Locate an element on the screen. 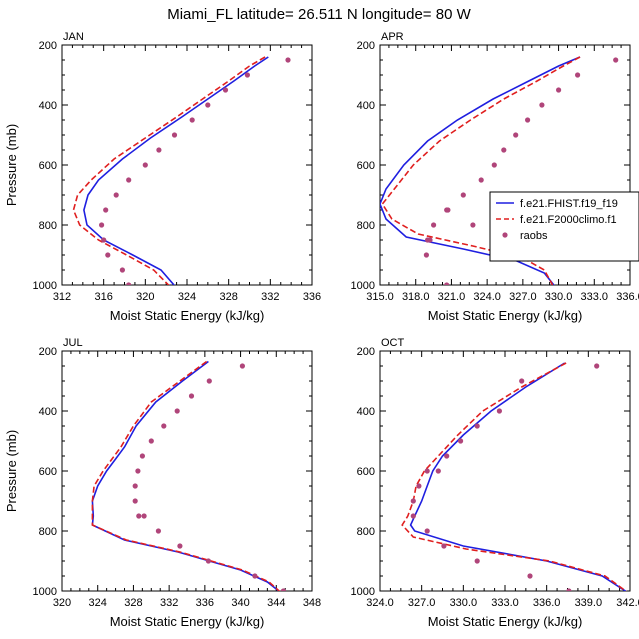  x-tick-label: 342.0 is located at coordinates (627, 603).